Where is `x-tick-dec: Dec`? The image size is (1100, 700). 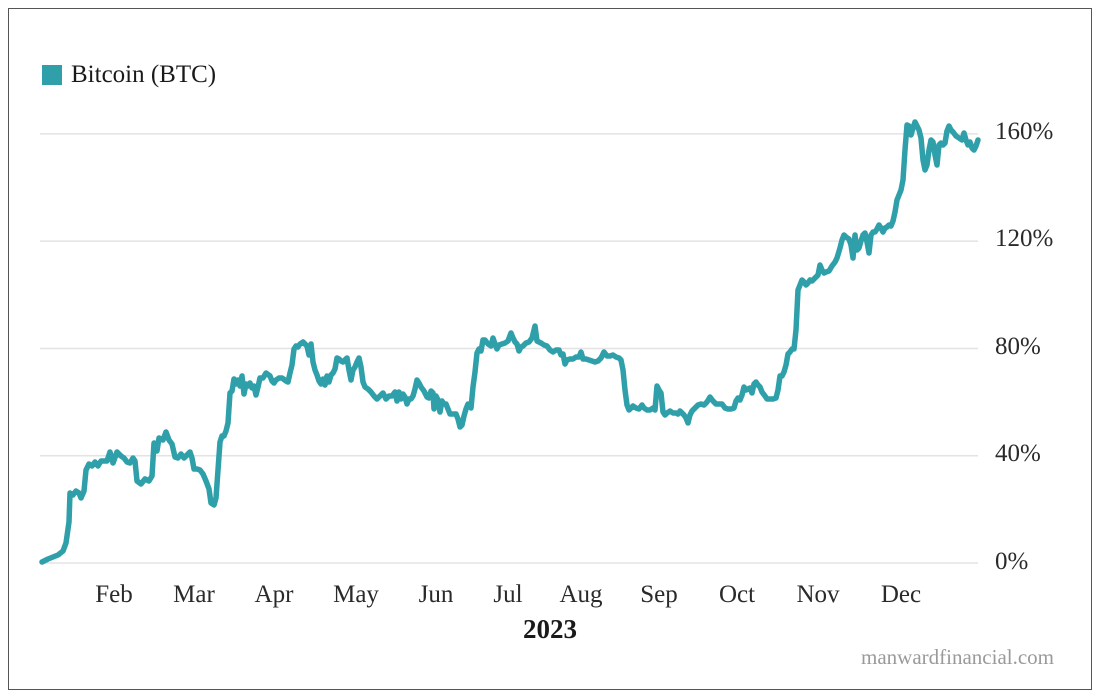 x-tick-dec: Dec is located at coordinates (901, 594).